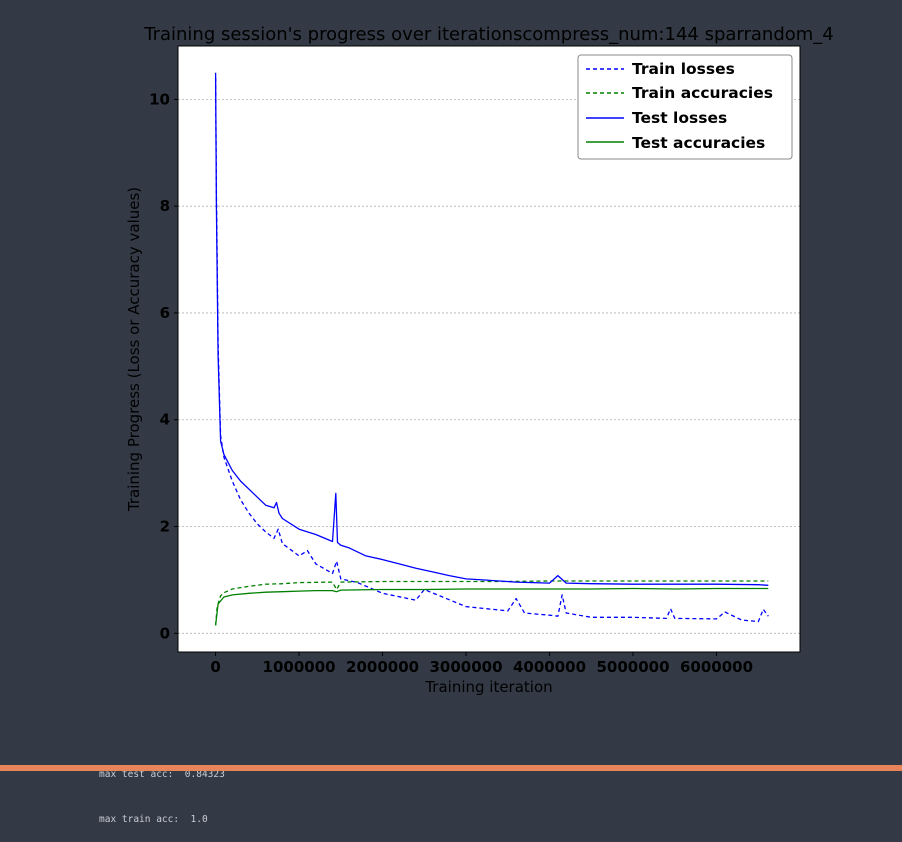  What do you see at coordinates (549, 667) in the screenshot?
I see `x-tick-label: 4000000` at bounding box center [549, 667].